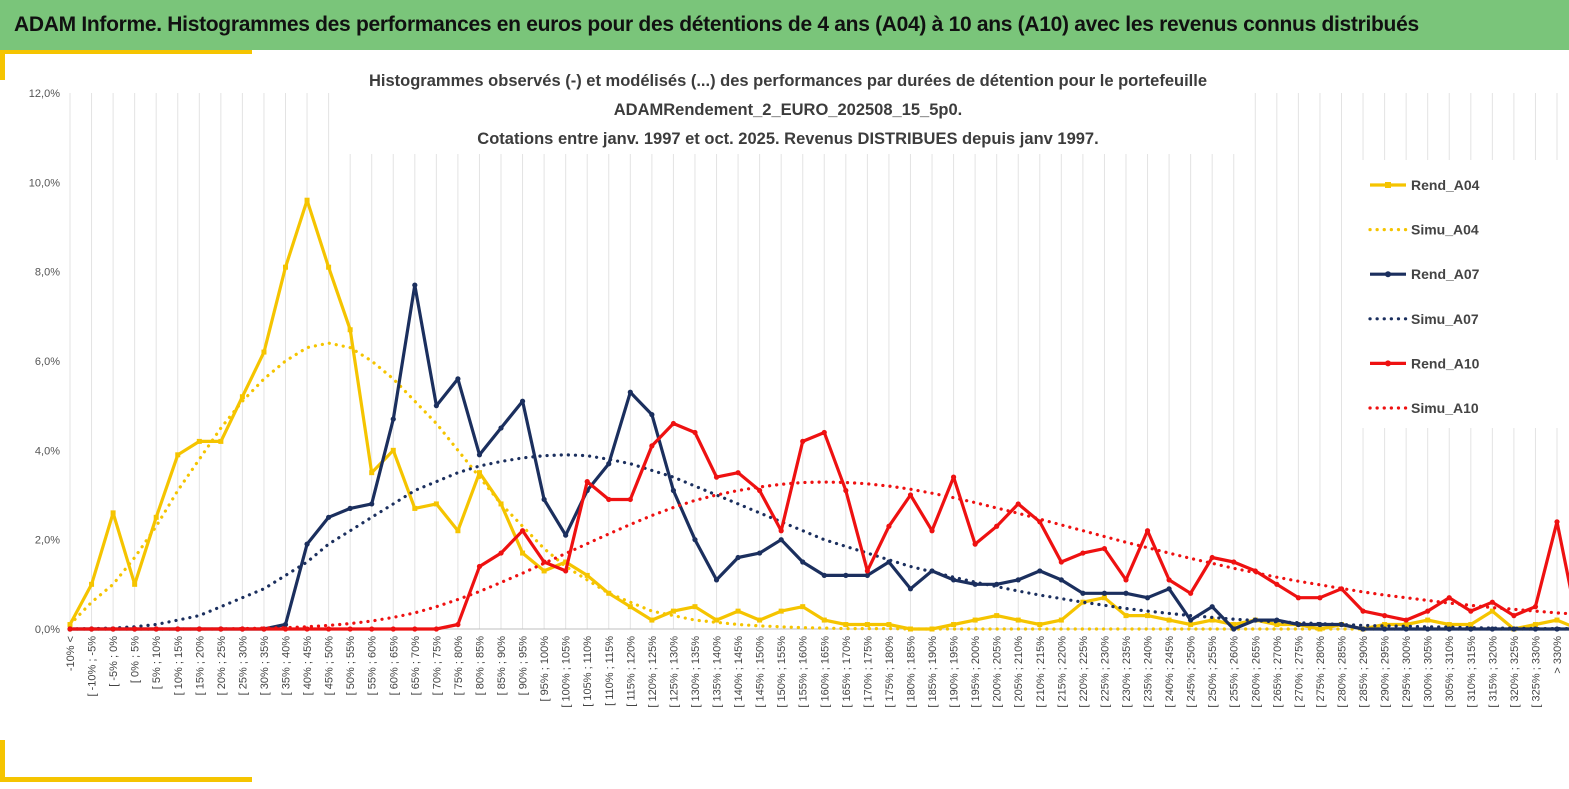 This screenshot has width=1569, height=789. What do you see at coordinates (44, 183) in the screenshot?
I see `y-tick-label: 10,0%` at bounding box center [44, 183].